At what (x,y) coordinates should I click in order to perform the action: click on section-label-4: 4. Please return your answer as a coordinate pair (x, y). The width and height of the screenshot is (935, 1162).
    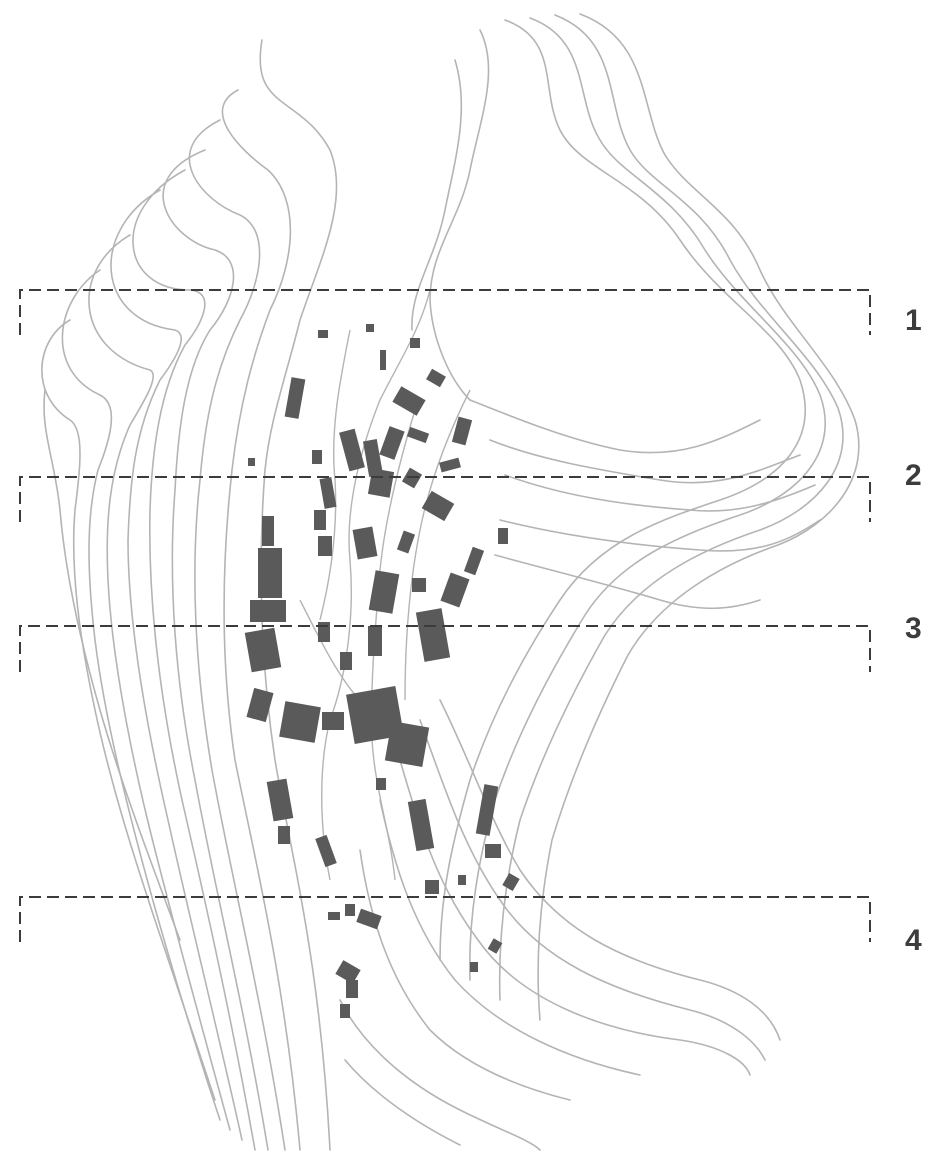
    Looking at the image, I should click on (913, 940).